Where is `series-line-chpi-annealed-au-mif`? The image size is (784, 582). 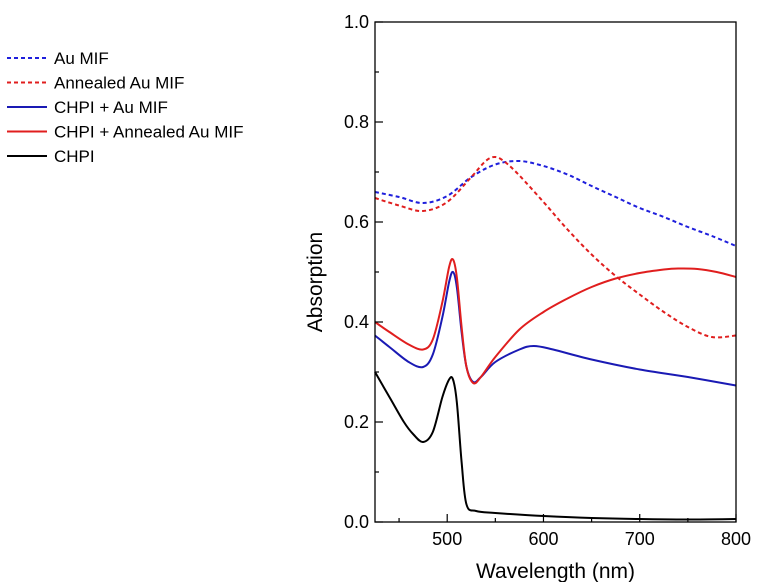 series-line-chpi-annealed-au-mif is located at coordinates (555, 321).